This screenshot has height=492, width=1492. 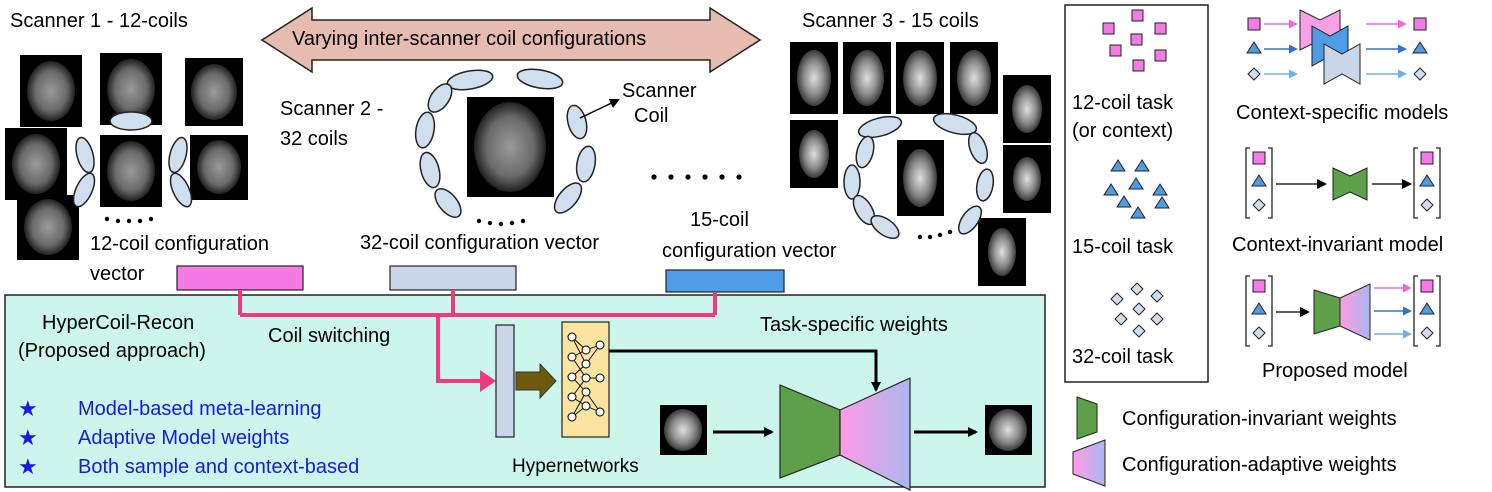 I want to click on vector12-label-line2: vector, so click(x=117, y=274).